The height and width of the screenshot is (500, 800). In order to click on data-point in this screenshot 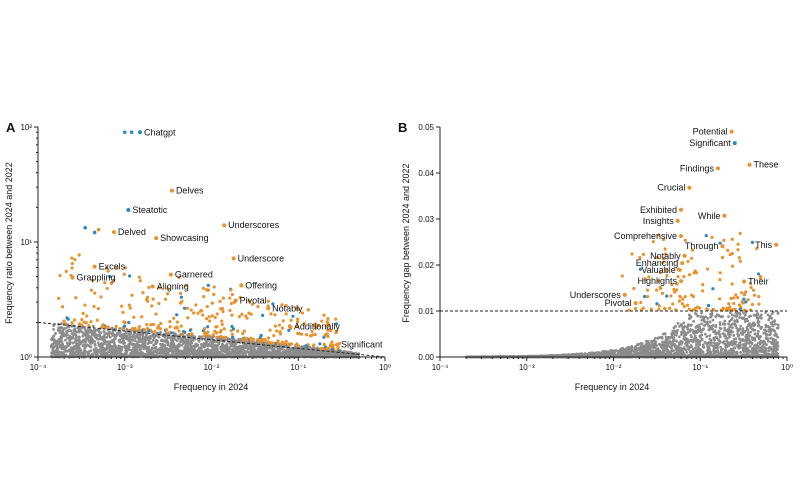, I will do `click(131, 132)`.